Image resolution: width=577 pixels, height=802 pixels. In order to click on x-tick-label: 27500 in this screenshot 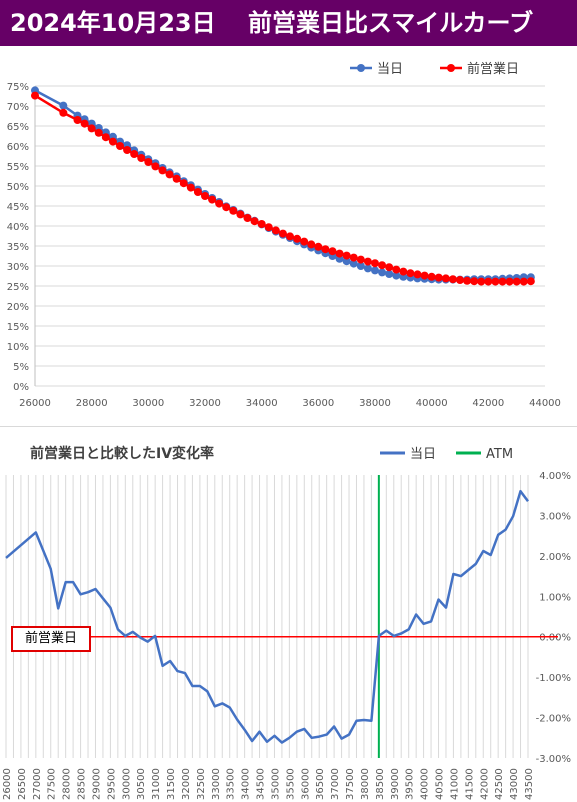, I will do `click(52, 784)`.